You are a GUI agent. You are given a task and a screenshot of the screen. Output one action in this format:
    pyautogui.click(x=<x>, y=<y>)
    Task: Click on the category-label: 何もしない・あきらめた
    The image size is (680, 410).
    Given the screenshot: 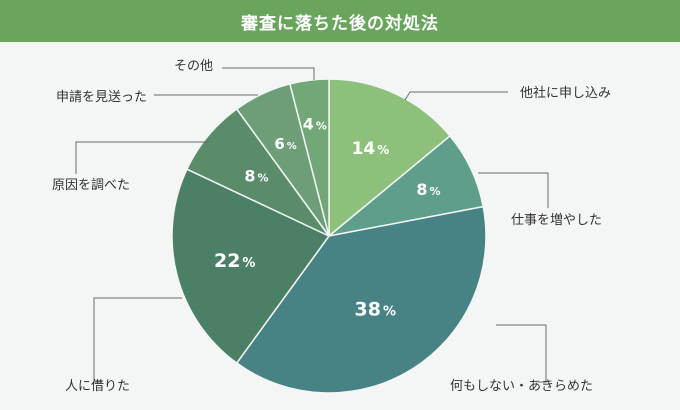 What is the action you would take?
    pyautogui.click(x=521, y=386)
    